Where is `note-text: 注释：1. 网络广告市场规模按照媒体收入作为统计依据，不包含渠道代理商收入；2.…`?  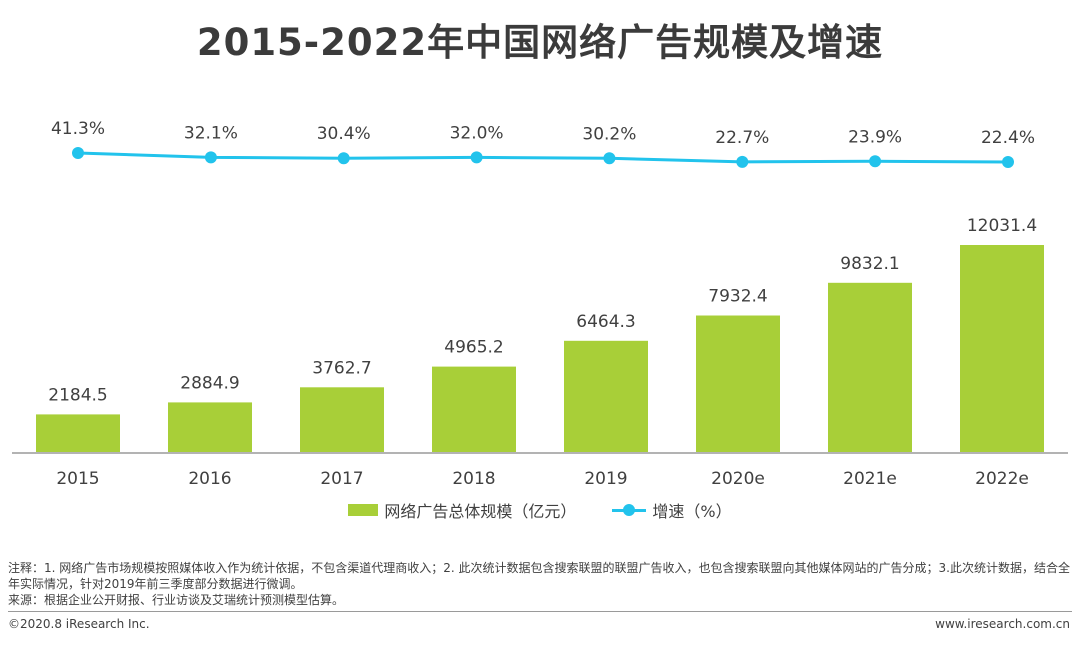
note-text: 注释：1. 网络广告市场规模按照媒体收入作为统计依据，不包含渠道代理商收入；2.… is located at coordinates (539, 576).